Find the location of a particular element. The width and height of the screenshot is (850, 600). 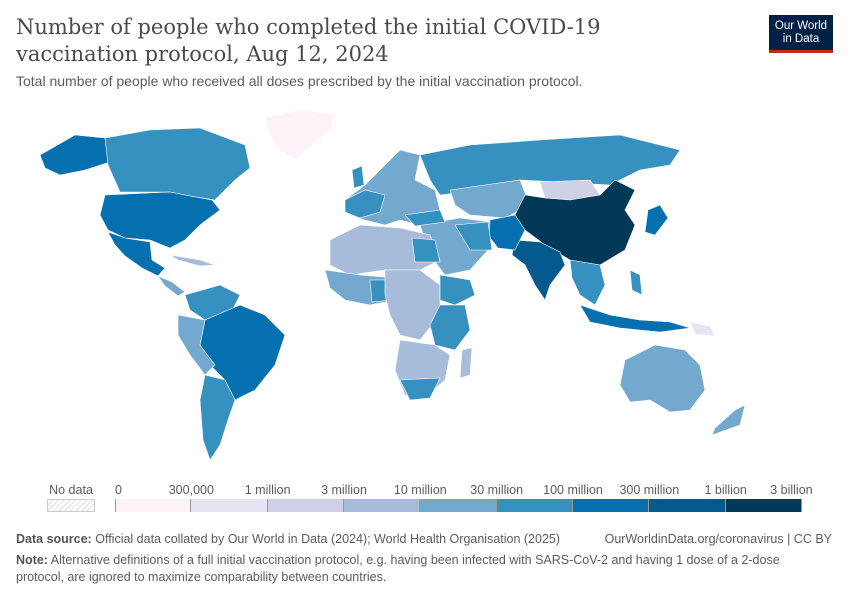

country-philippines is located at coordinates (636, 282).